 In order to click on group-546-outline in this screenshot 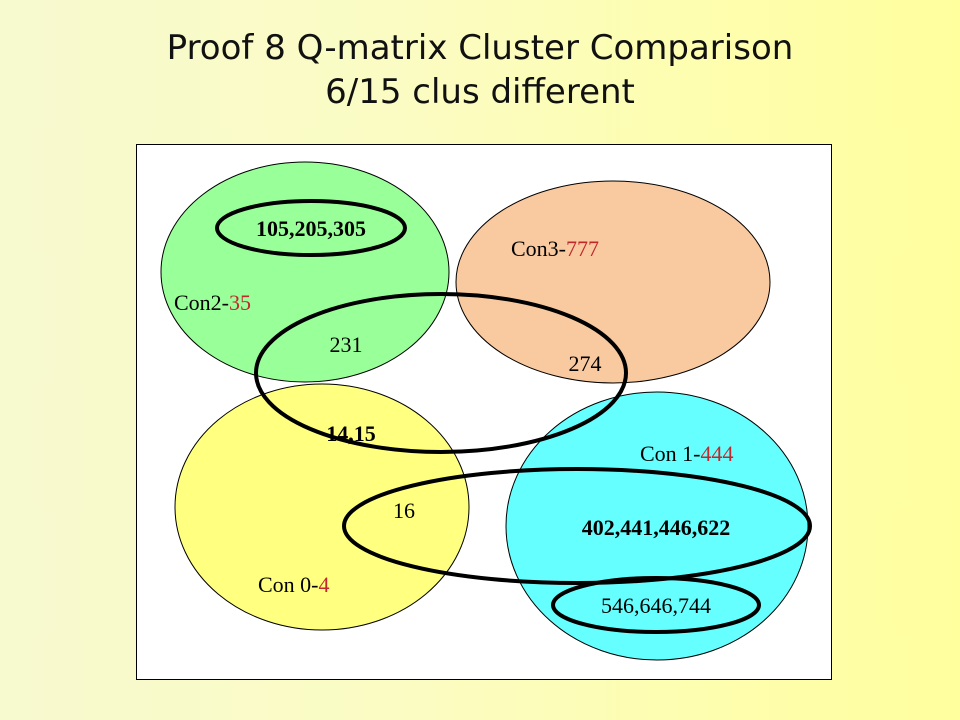, I will do `click(656, 605)`.